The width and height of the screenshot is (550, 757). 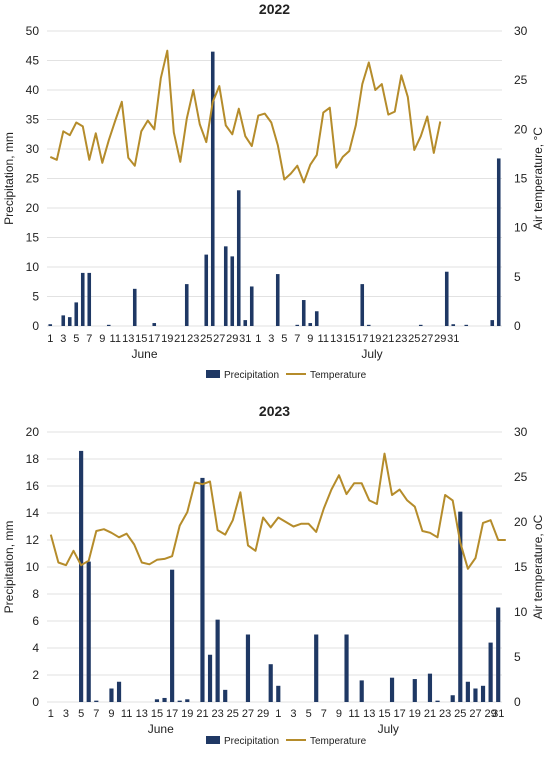 I want to click on x-tick-label: 19, so click(x=375, y=339).